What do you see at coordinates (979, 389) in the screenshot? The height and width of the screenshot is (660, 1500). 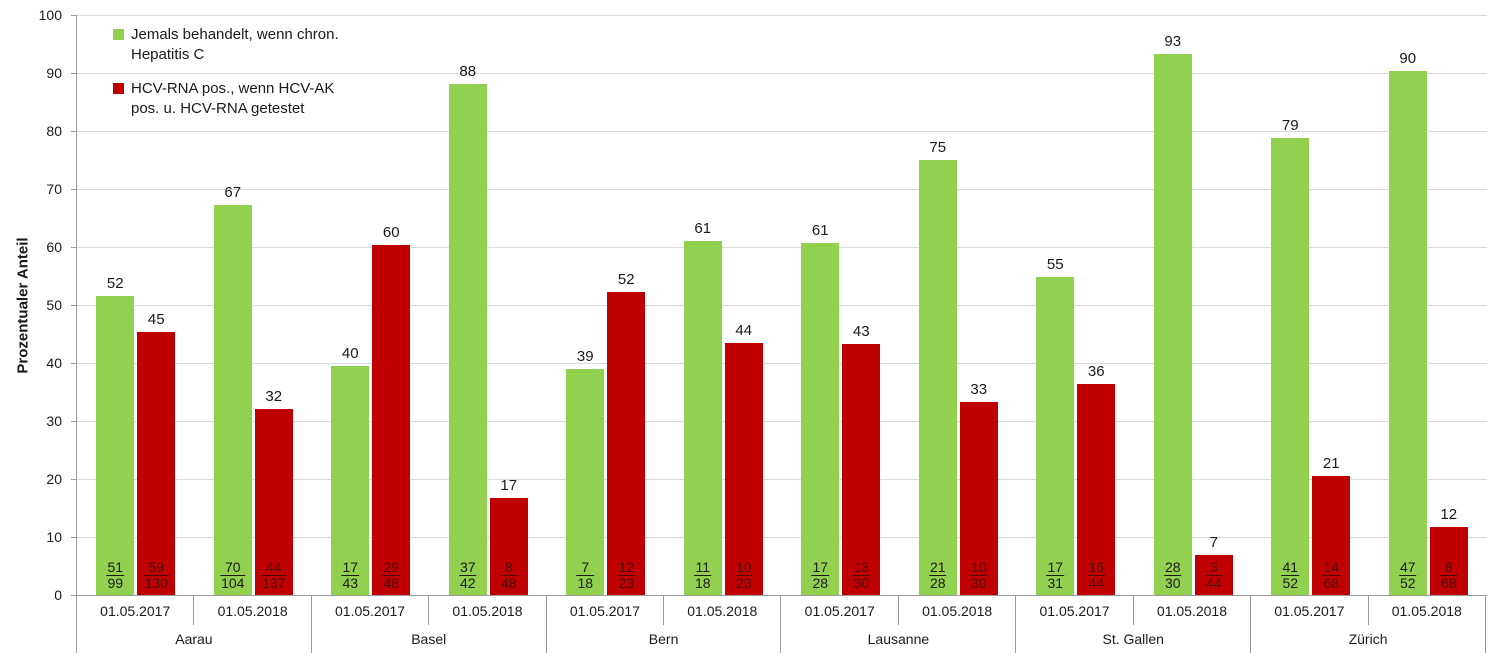 I see `bar-value-label: 33` at bounding box center [979, 389].